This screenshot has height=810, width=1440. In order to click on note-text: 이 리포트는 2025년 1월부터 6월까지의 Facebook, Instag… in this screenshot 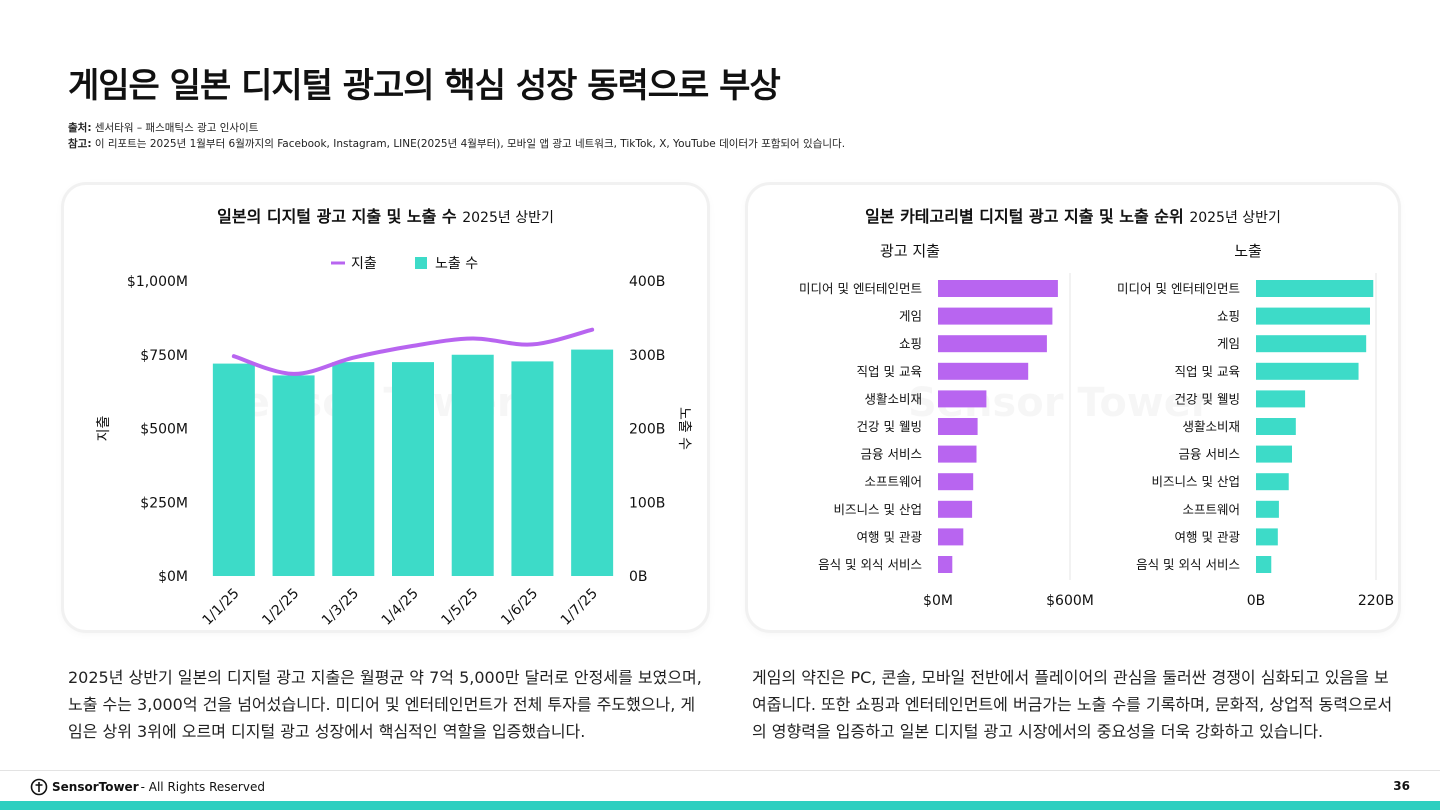, I will do `click(468, 144)`.